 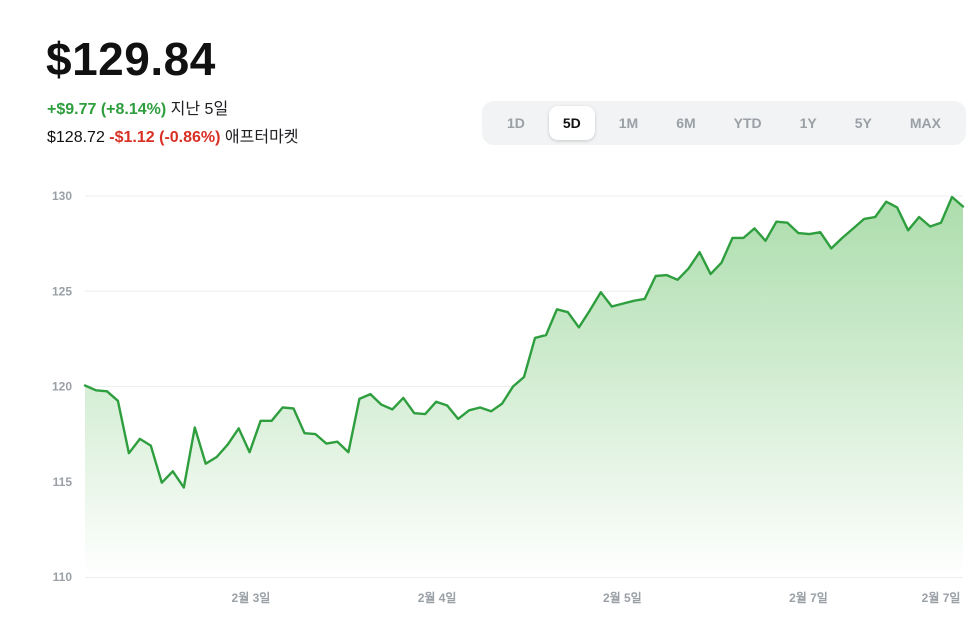 What do you see at coordinates (437, 597) in the screenshot?
I see `x-tick-label: 2월 4일` at bounding box center [437, 597].